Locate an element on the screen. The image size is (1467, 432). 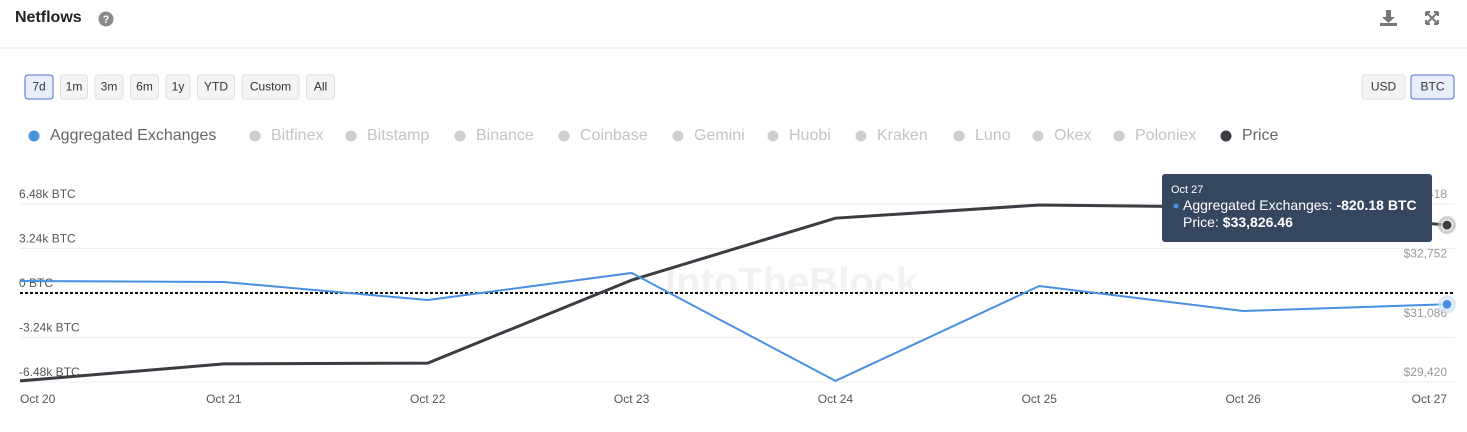
x-tick-label: Oct 20 is located at coordinates (38, 399).